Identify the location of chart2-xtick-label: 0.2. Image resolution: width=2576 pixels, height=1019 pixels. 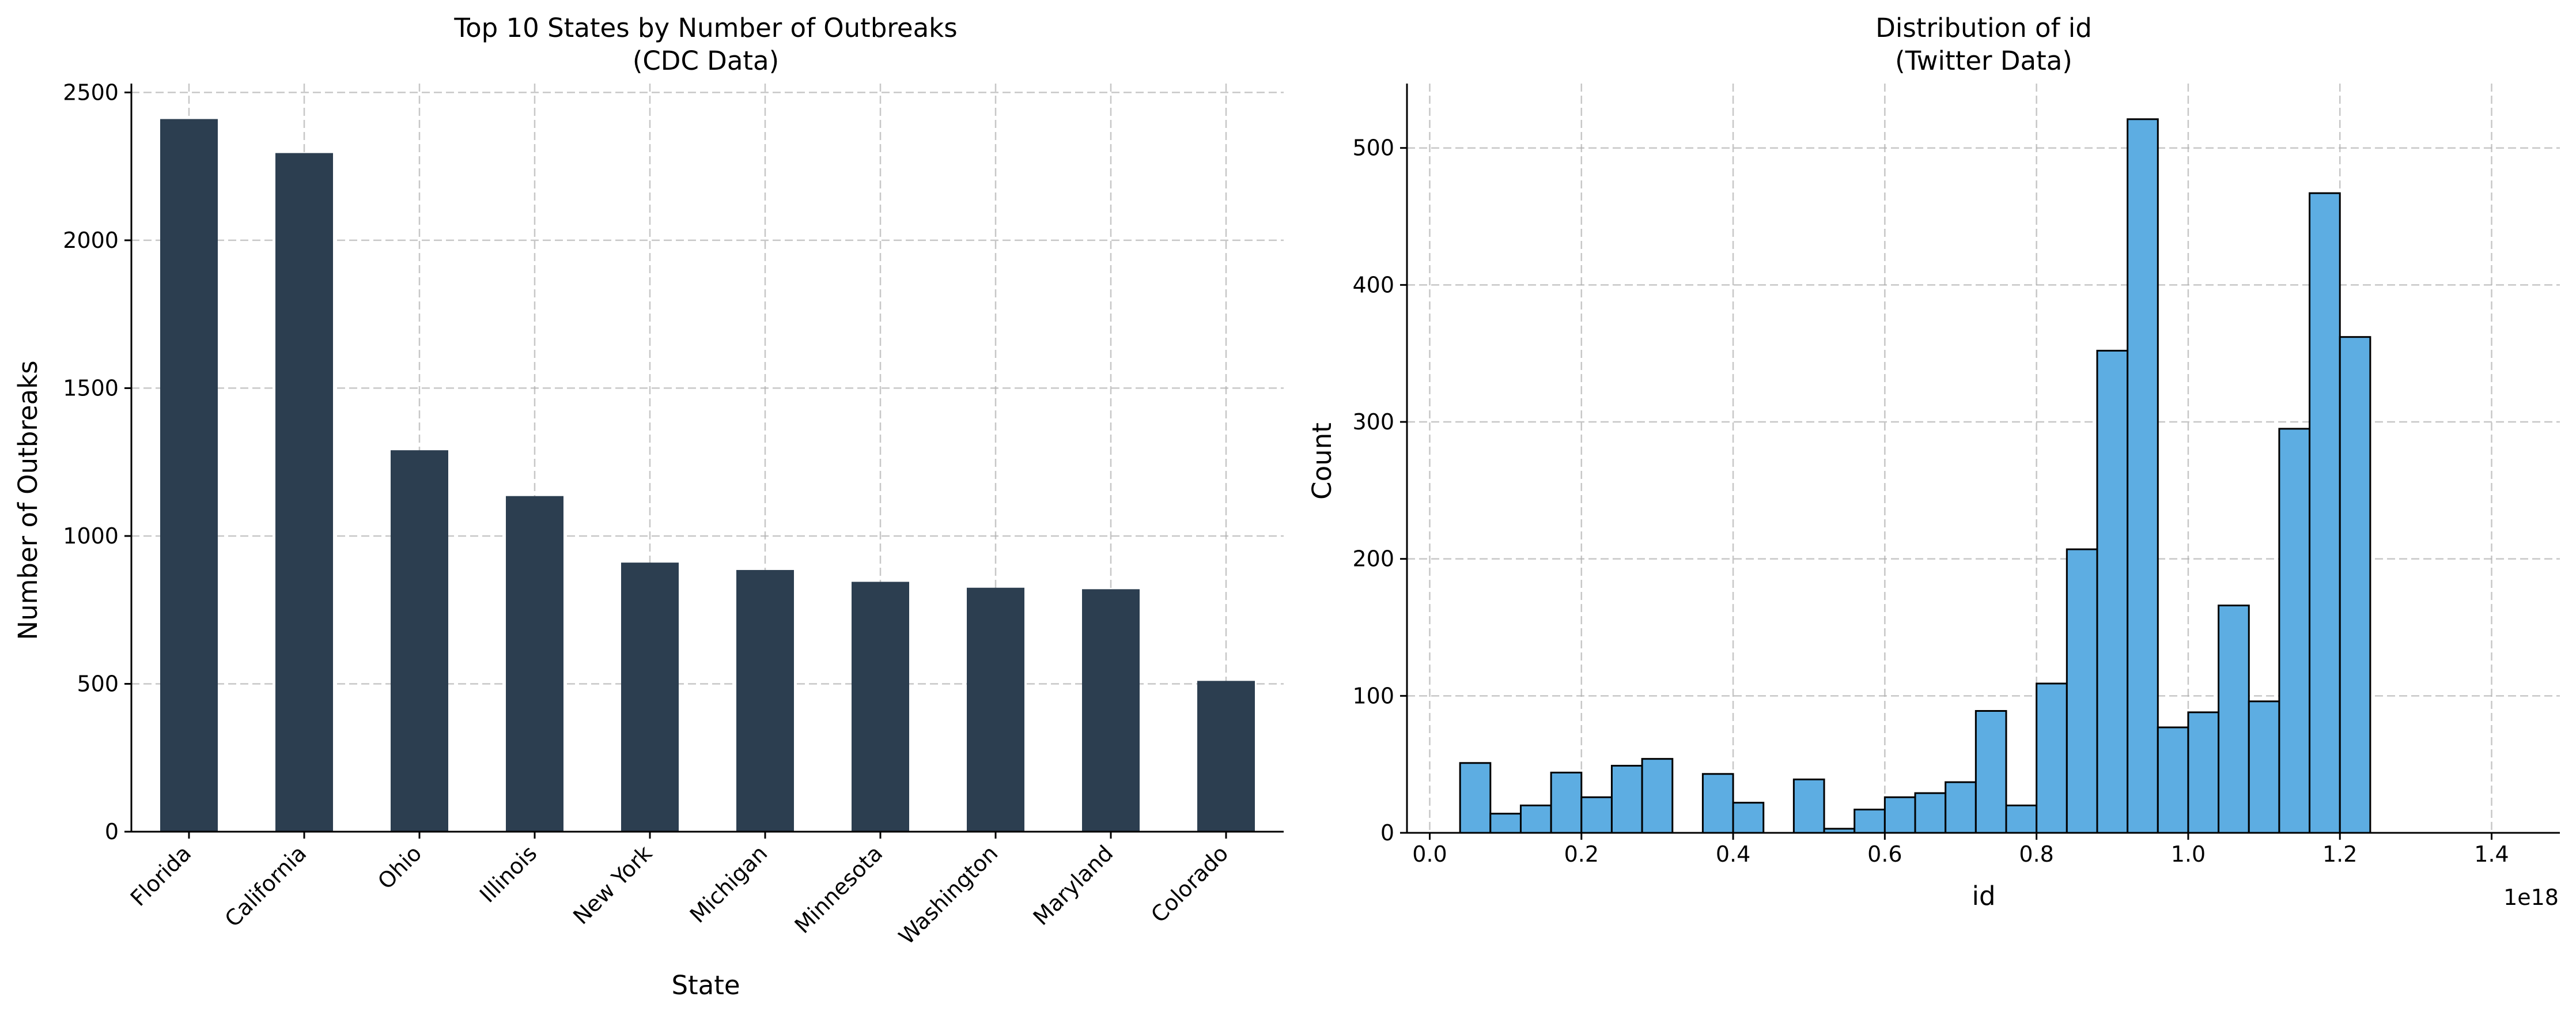
(1581, 854).